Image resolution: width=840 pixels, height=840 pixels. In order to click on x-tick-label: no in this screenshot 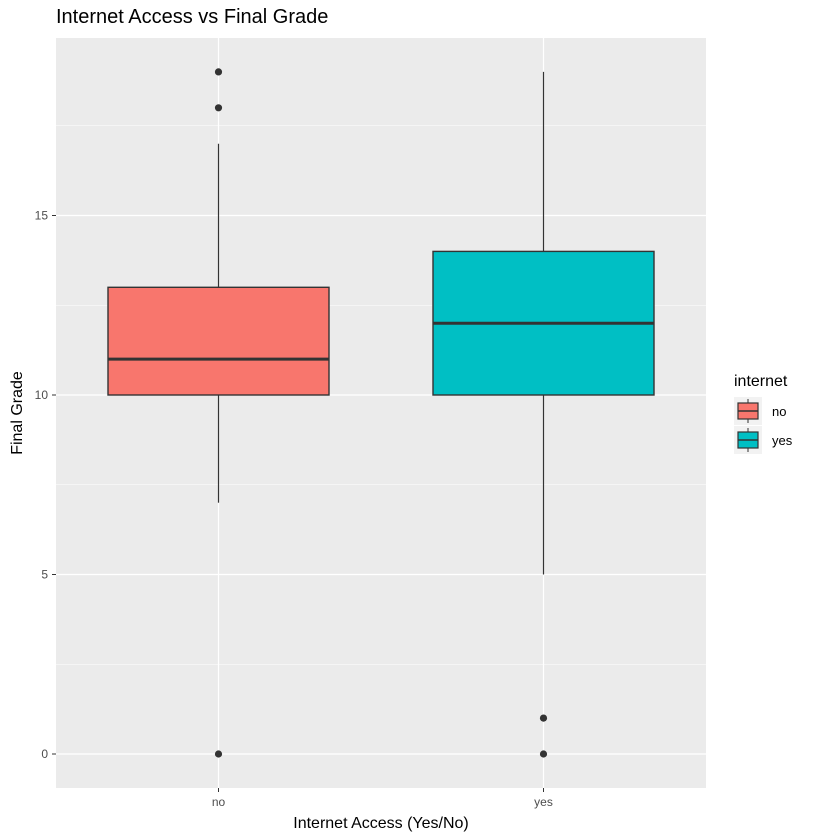, I will do `click(219, 802)`.